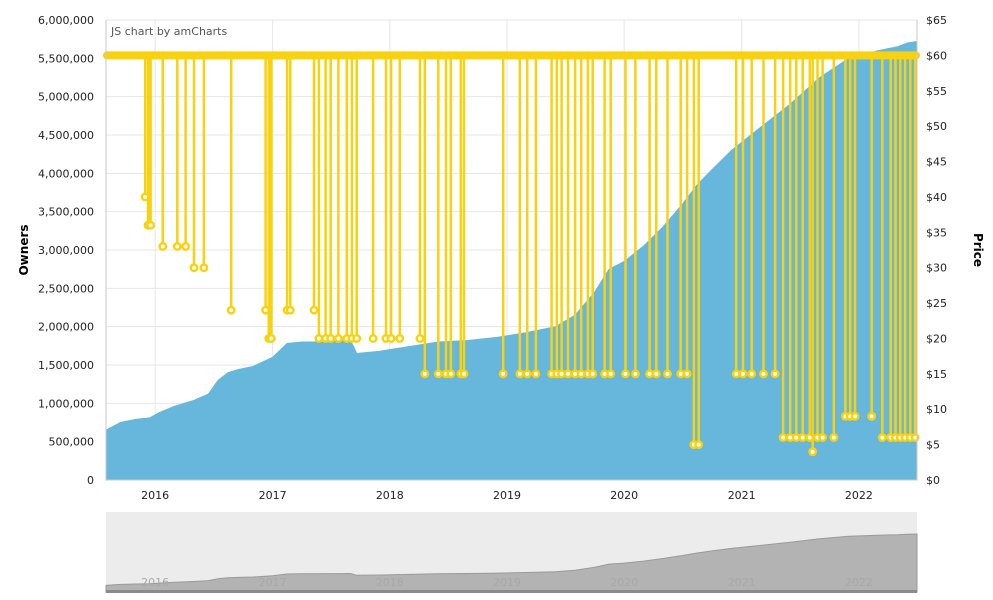 The height and width of the screenshot is (600, 993). Describe the element at coordinates (72, 442) in the screenshot. I see `y-left-tick-label: 500,000` at that location.